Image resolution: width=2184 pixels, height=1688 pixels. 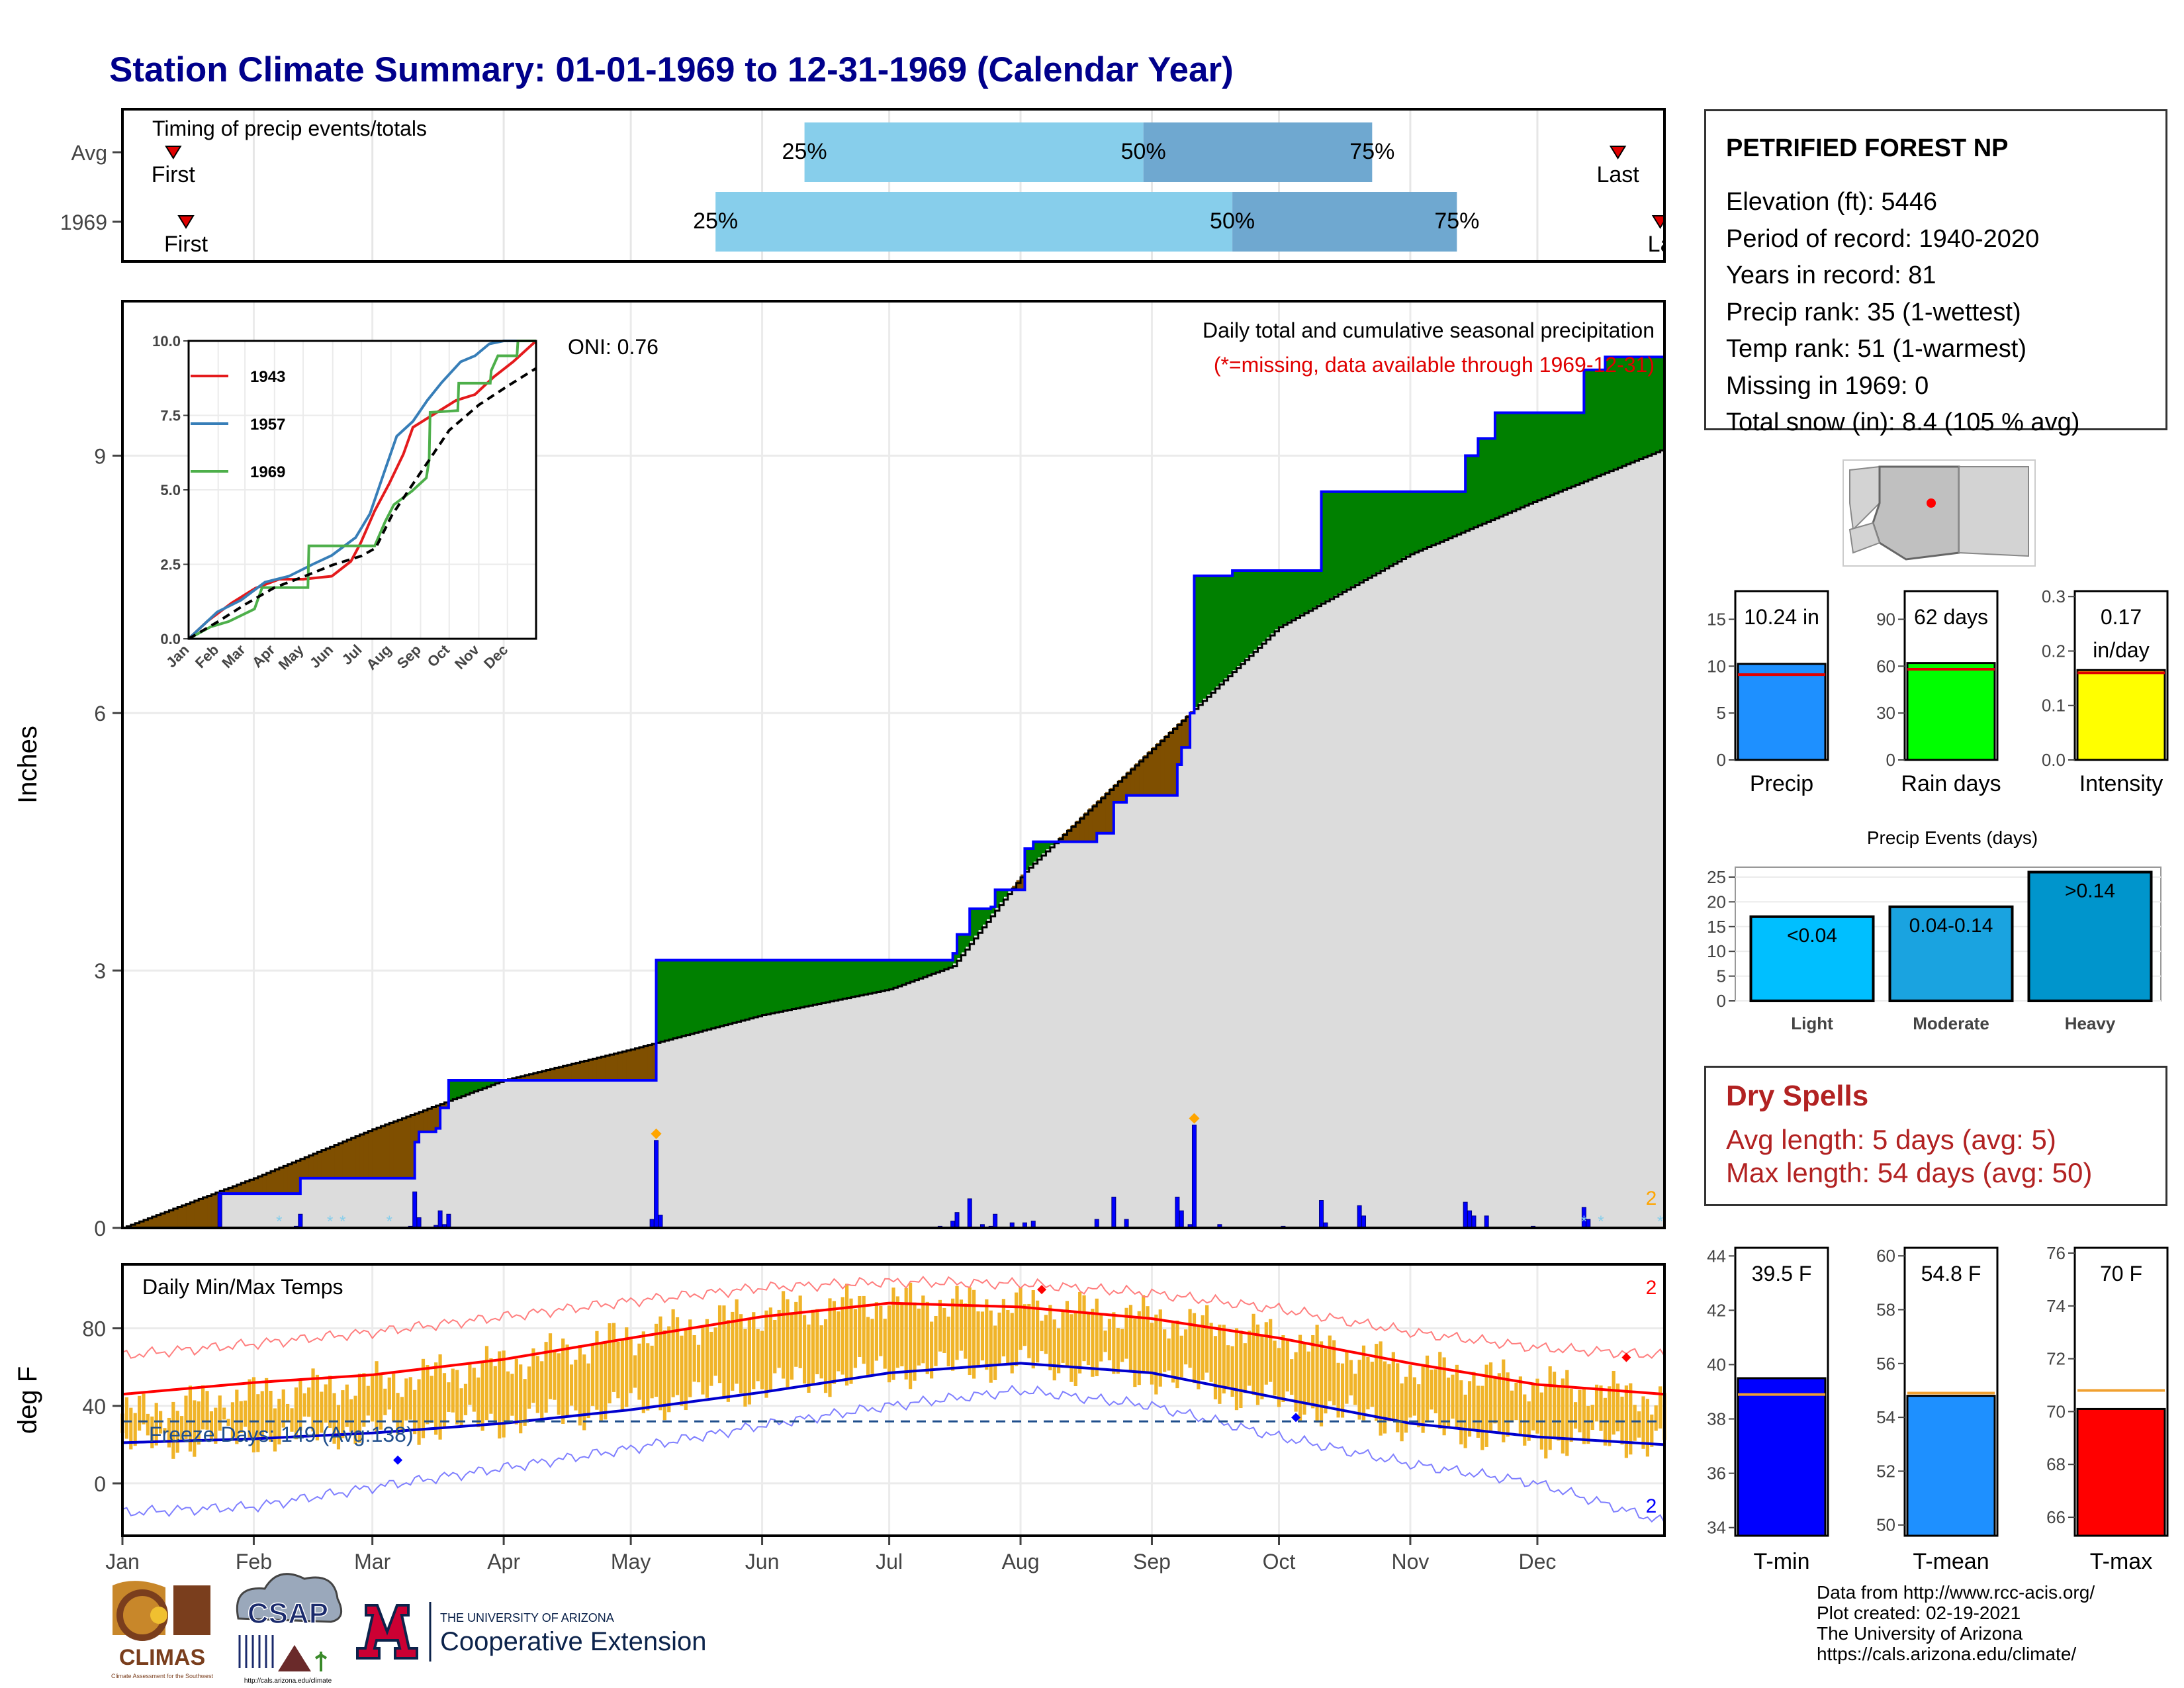 I want to click on summary-intensity-bar, so click(x=2121, y=715).